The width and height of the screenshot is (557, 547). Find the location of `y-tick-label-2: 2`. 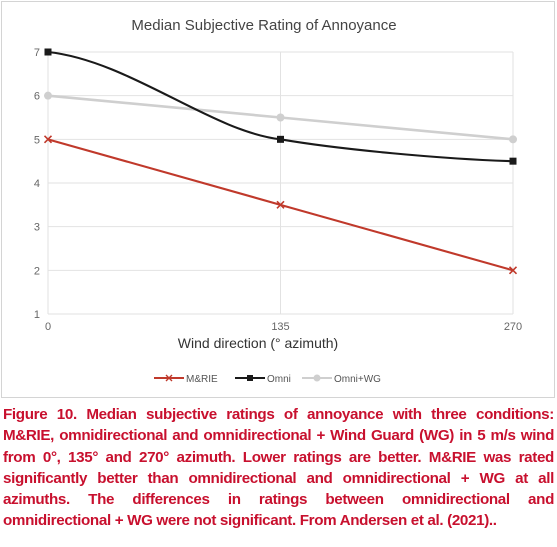

y-tick-label-2: 2 is located at coordinates (37, 271).